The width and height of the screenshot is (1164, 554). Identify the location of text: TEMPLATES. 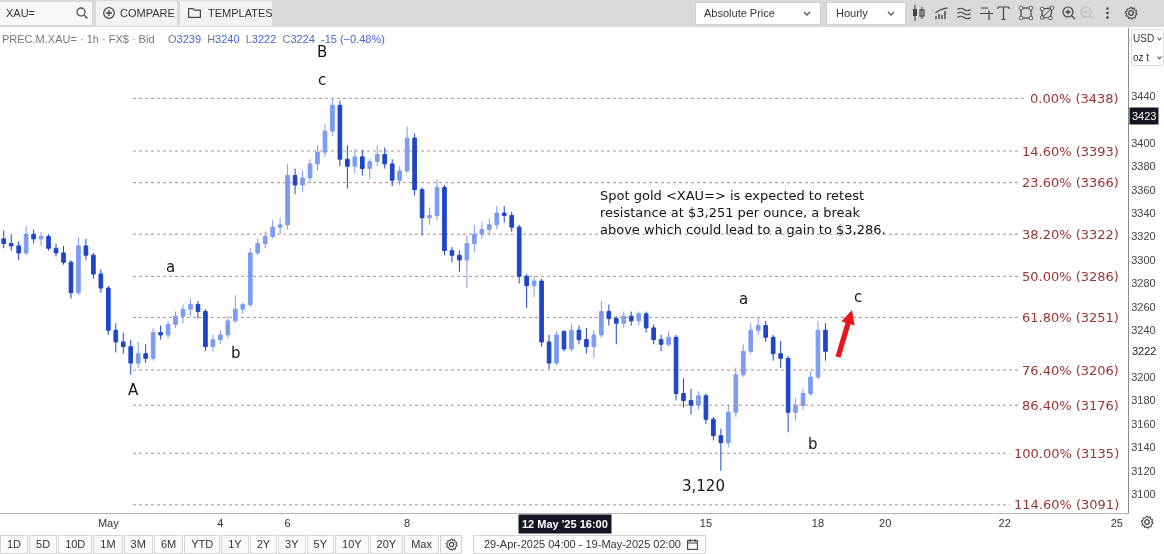
(240, 13).